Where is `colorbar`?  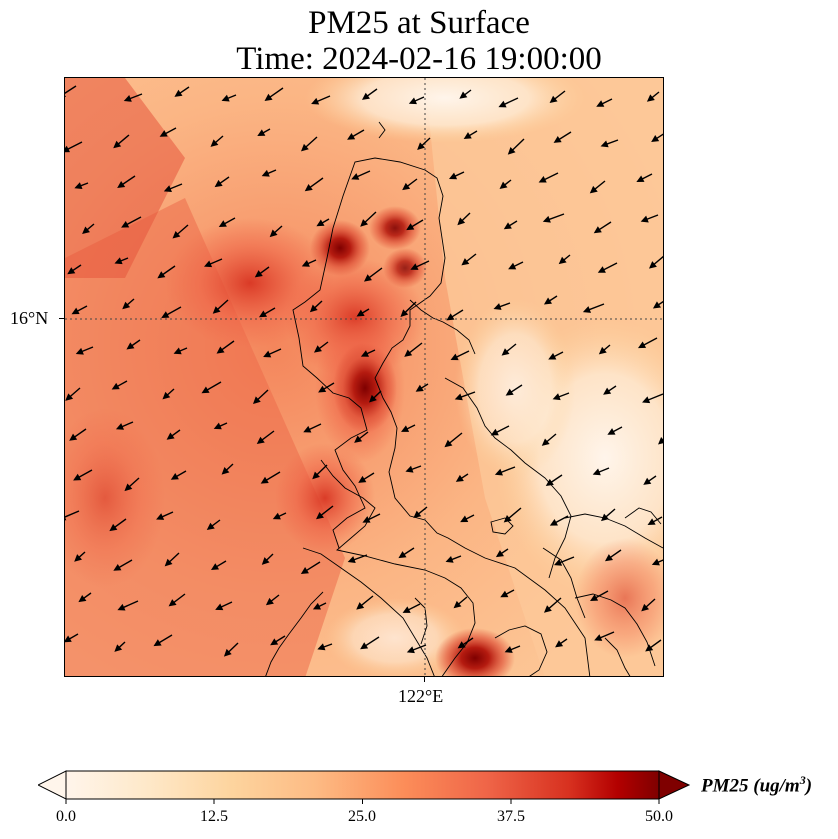 colorbar is located at coordinates (364, 787).